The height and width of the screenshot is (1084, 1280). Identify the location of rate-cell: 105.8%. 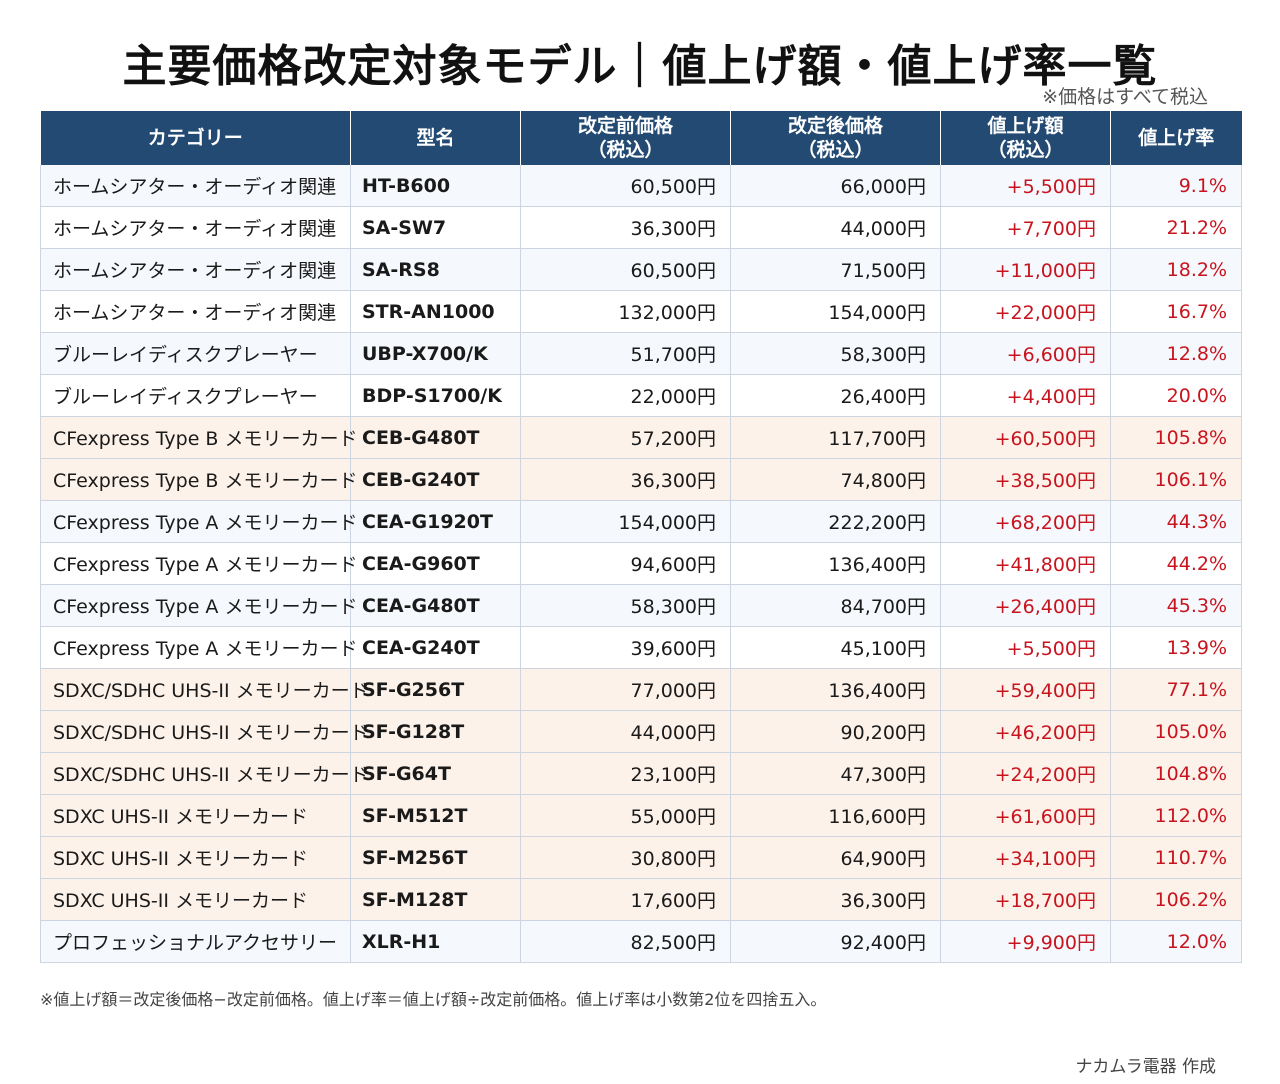
(1176, 437).